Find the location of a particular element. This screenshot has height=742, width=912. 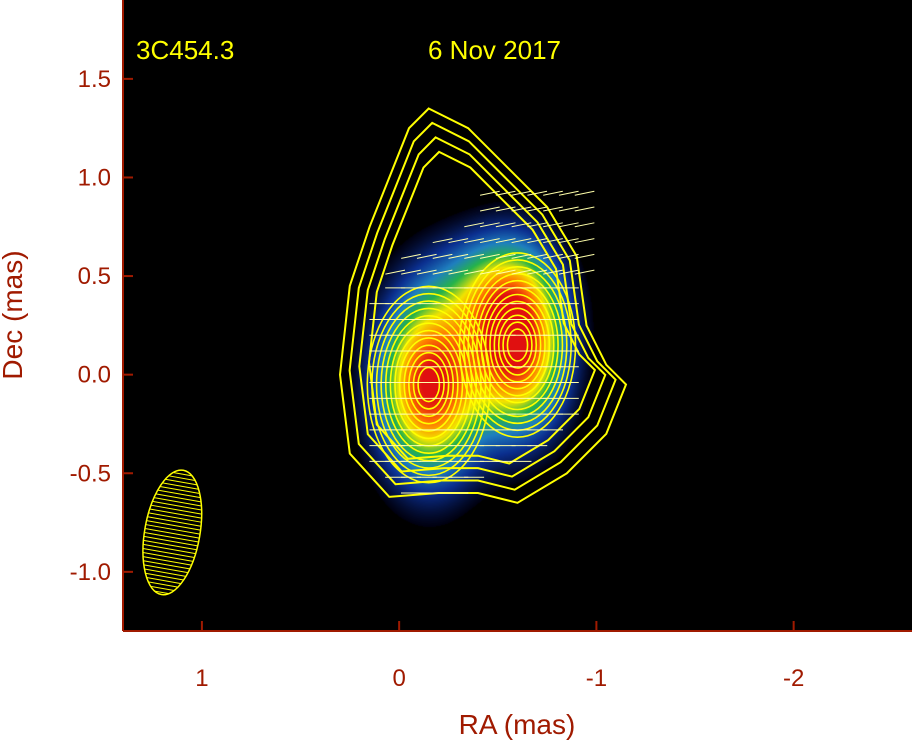

polarization-vectors is located at coordinates (482, 342).